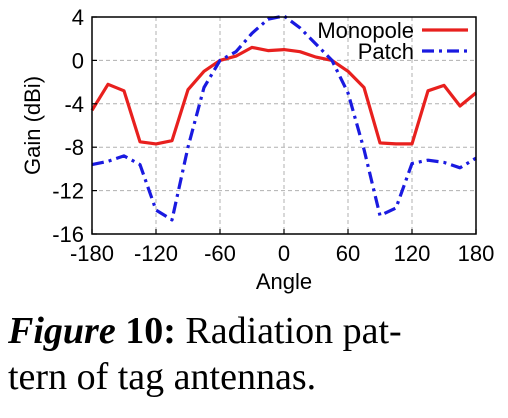 This screenshot has height=418, width=508. What do you see at coordinates (156, 253) in the screenshot?
I see `x-tick-label: -120` at bounding box center [156, 253].